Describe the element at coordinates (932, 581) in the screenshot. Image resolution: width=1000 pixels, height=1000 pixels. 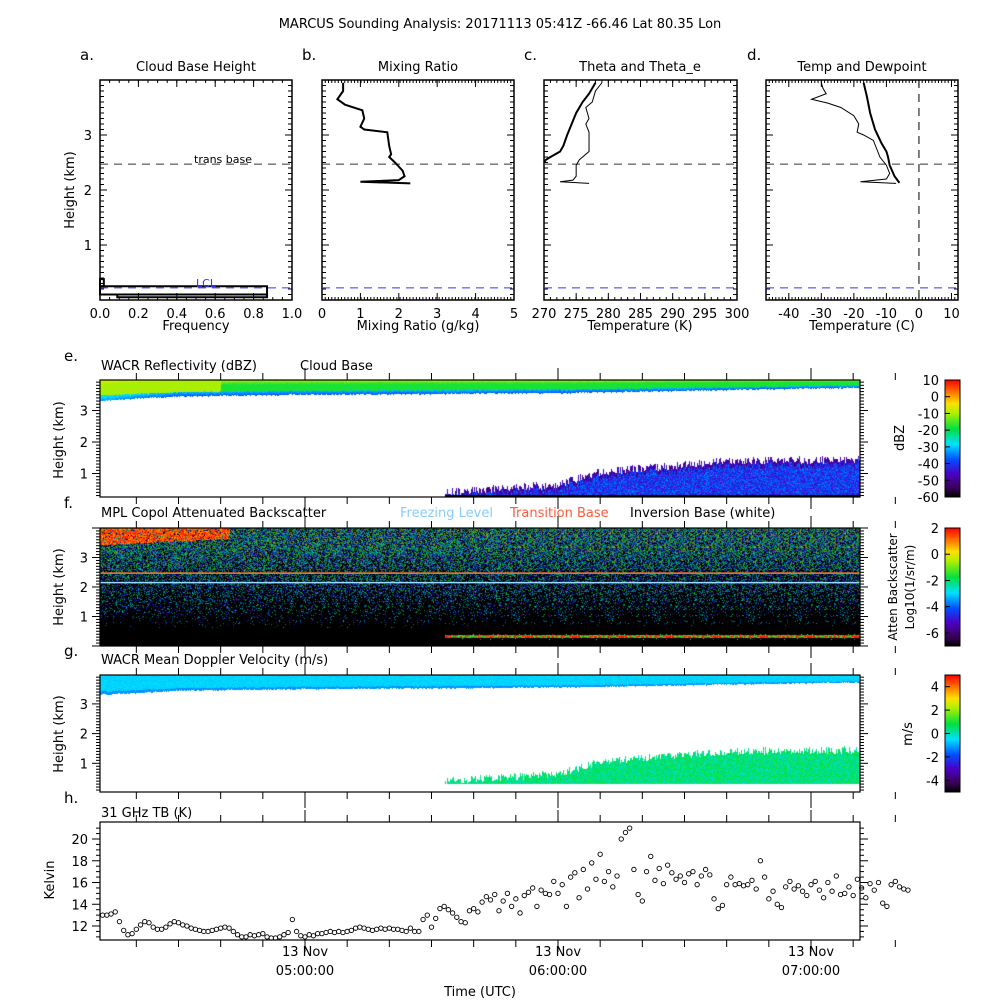
I see `colorbar-tick-label-f: -2` at that location.